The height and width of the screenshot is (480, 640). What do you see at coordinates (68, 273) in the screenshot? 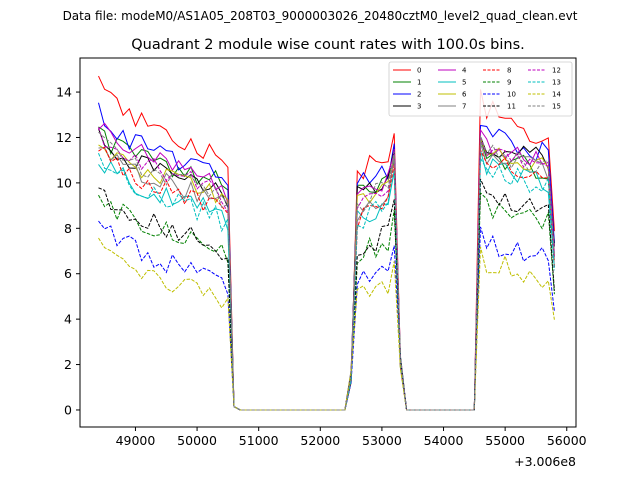
I see `y-tick-label: 6` at bounding box center [68, 273].